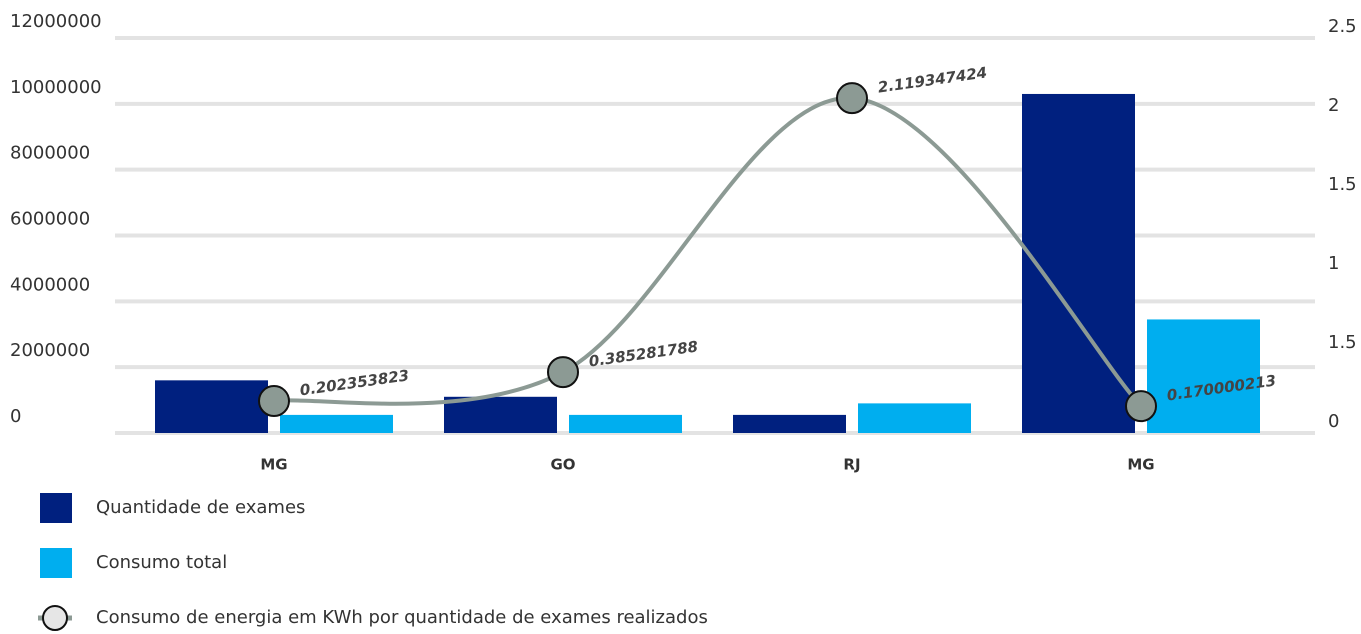 The width and height of the screenshot is (1361, 634). I want to click on data-label: 0.202353823, so click(355, 382).